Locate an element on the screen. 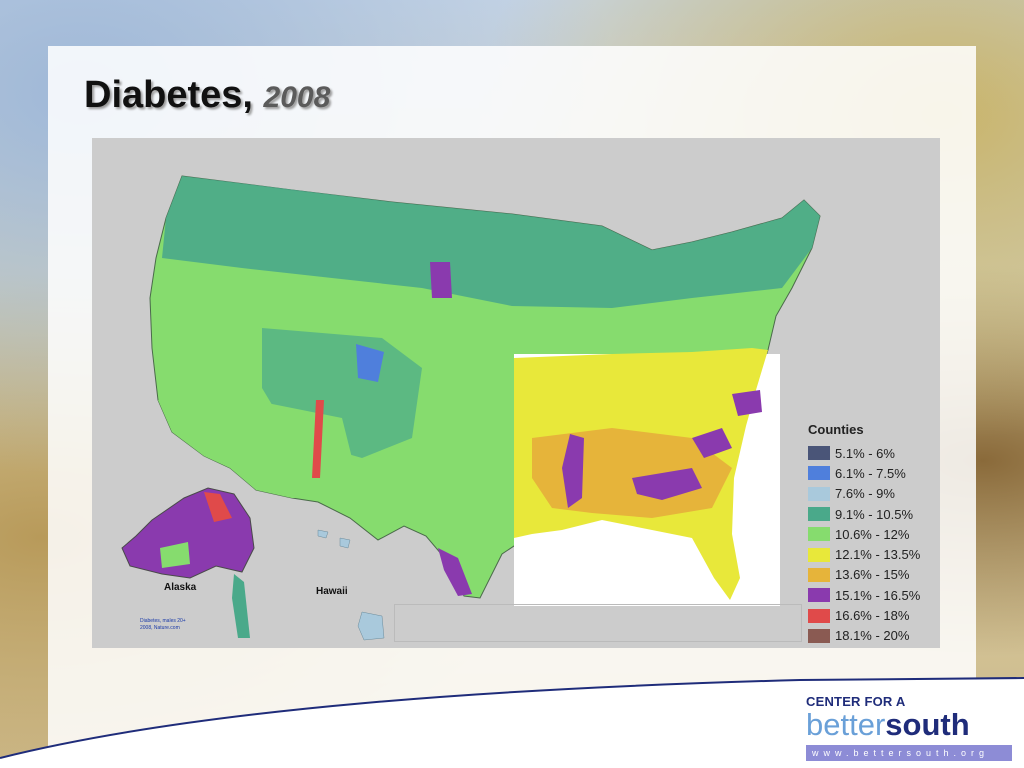  alaska-label: Alaska is located at coordinates (180, 587).